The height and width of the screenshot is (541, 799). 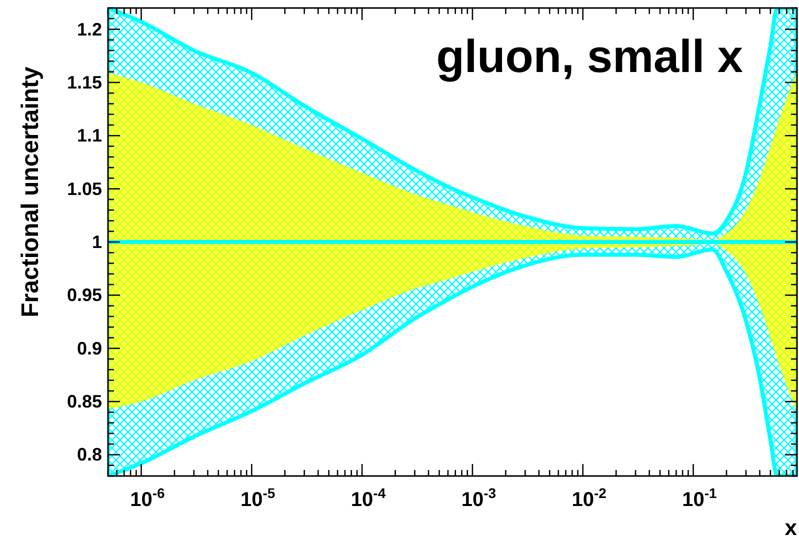 What do you see at coordinates (89, 454) in the screenshot?
I see `y-tick-label: 0.8` at bounding box center [89, 454].